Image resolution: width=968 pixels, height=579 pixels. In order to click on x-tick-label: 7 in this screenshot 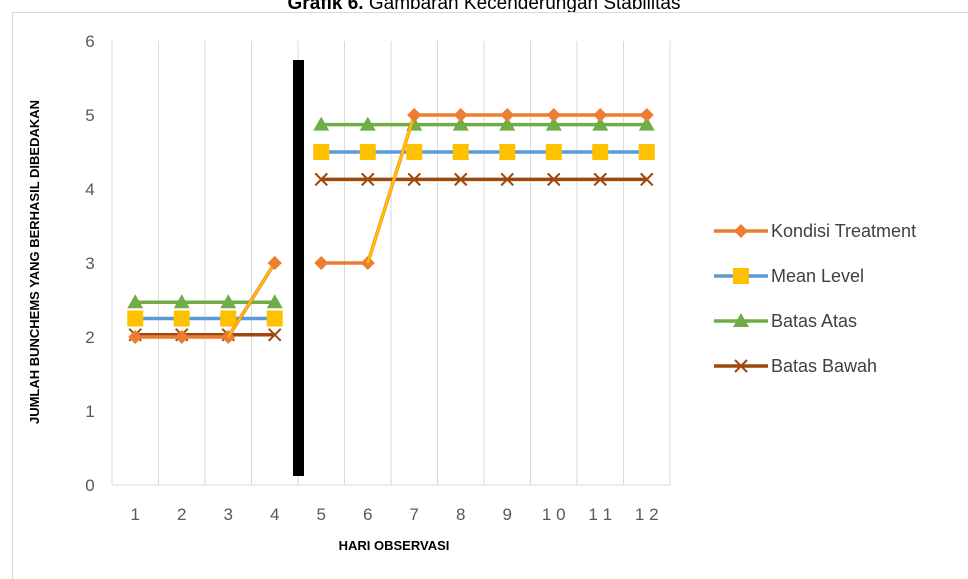, I will do `click(414, 514)`.